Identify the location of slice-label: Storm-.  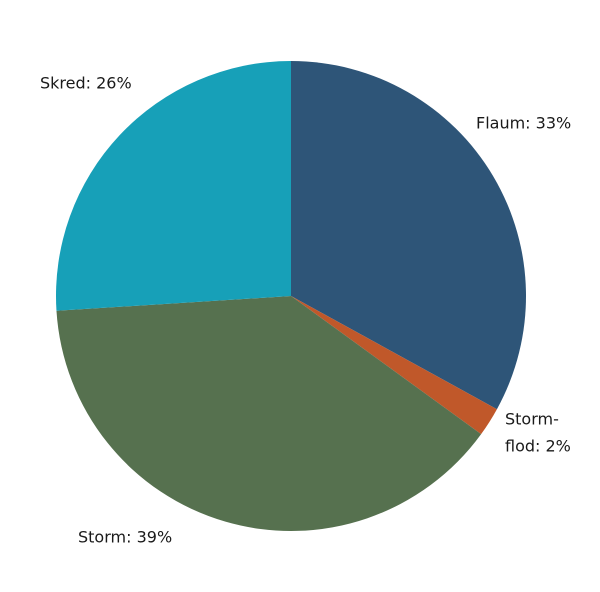
(532, 419).